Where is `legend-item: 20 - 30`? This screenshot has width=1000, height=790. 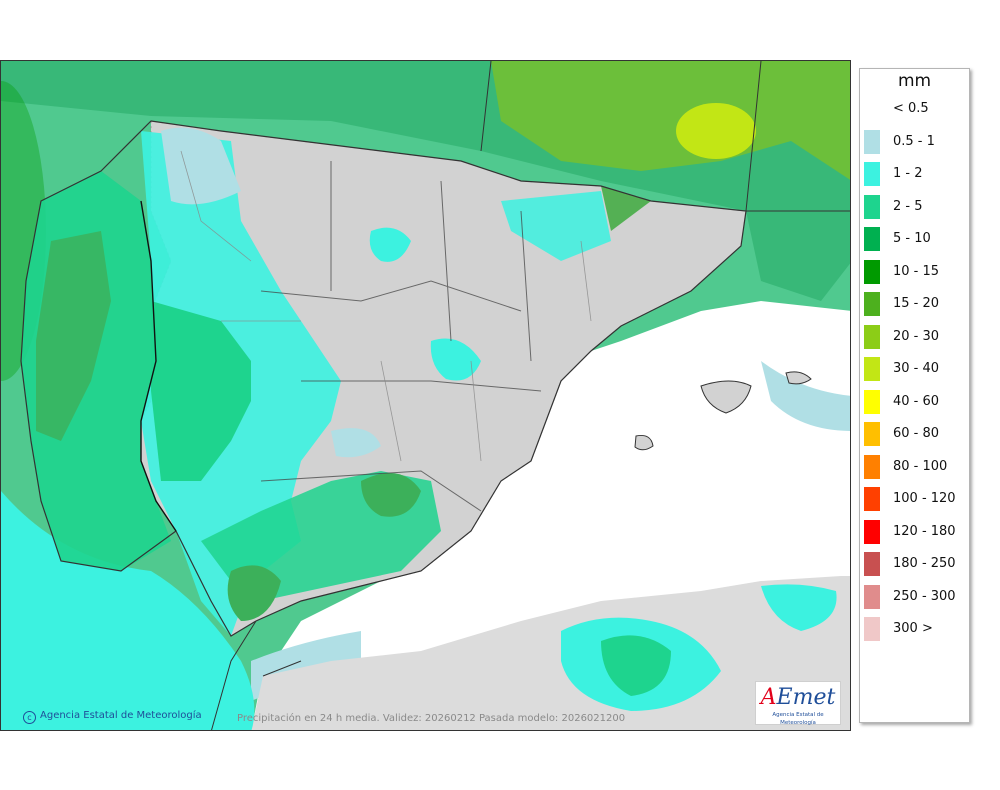
legend-item: 20 - 30 is located at coordinates (916, 336).